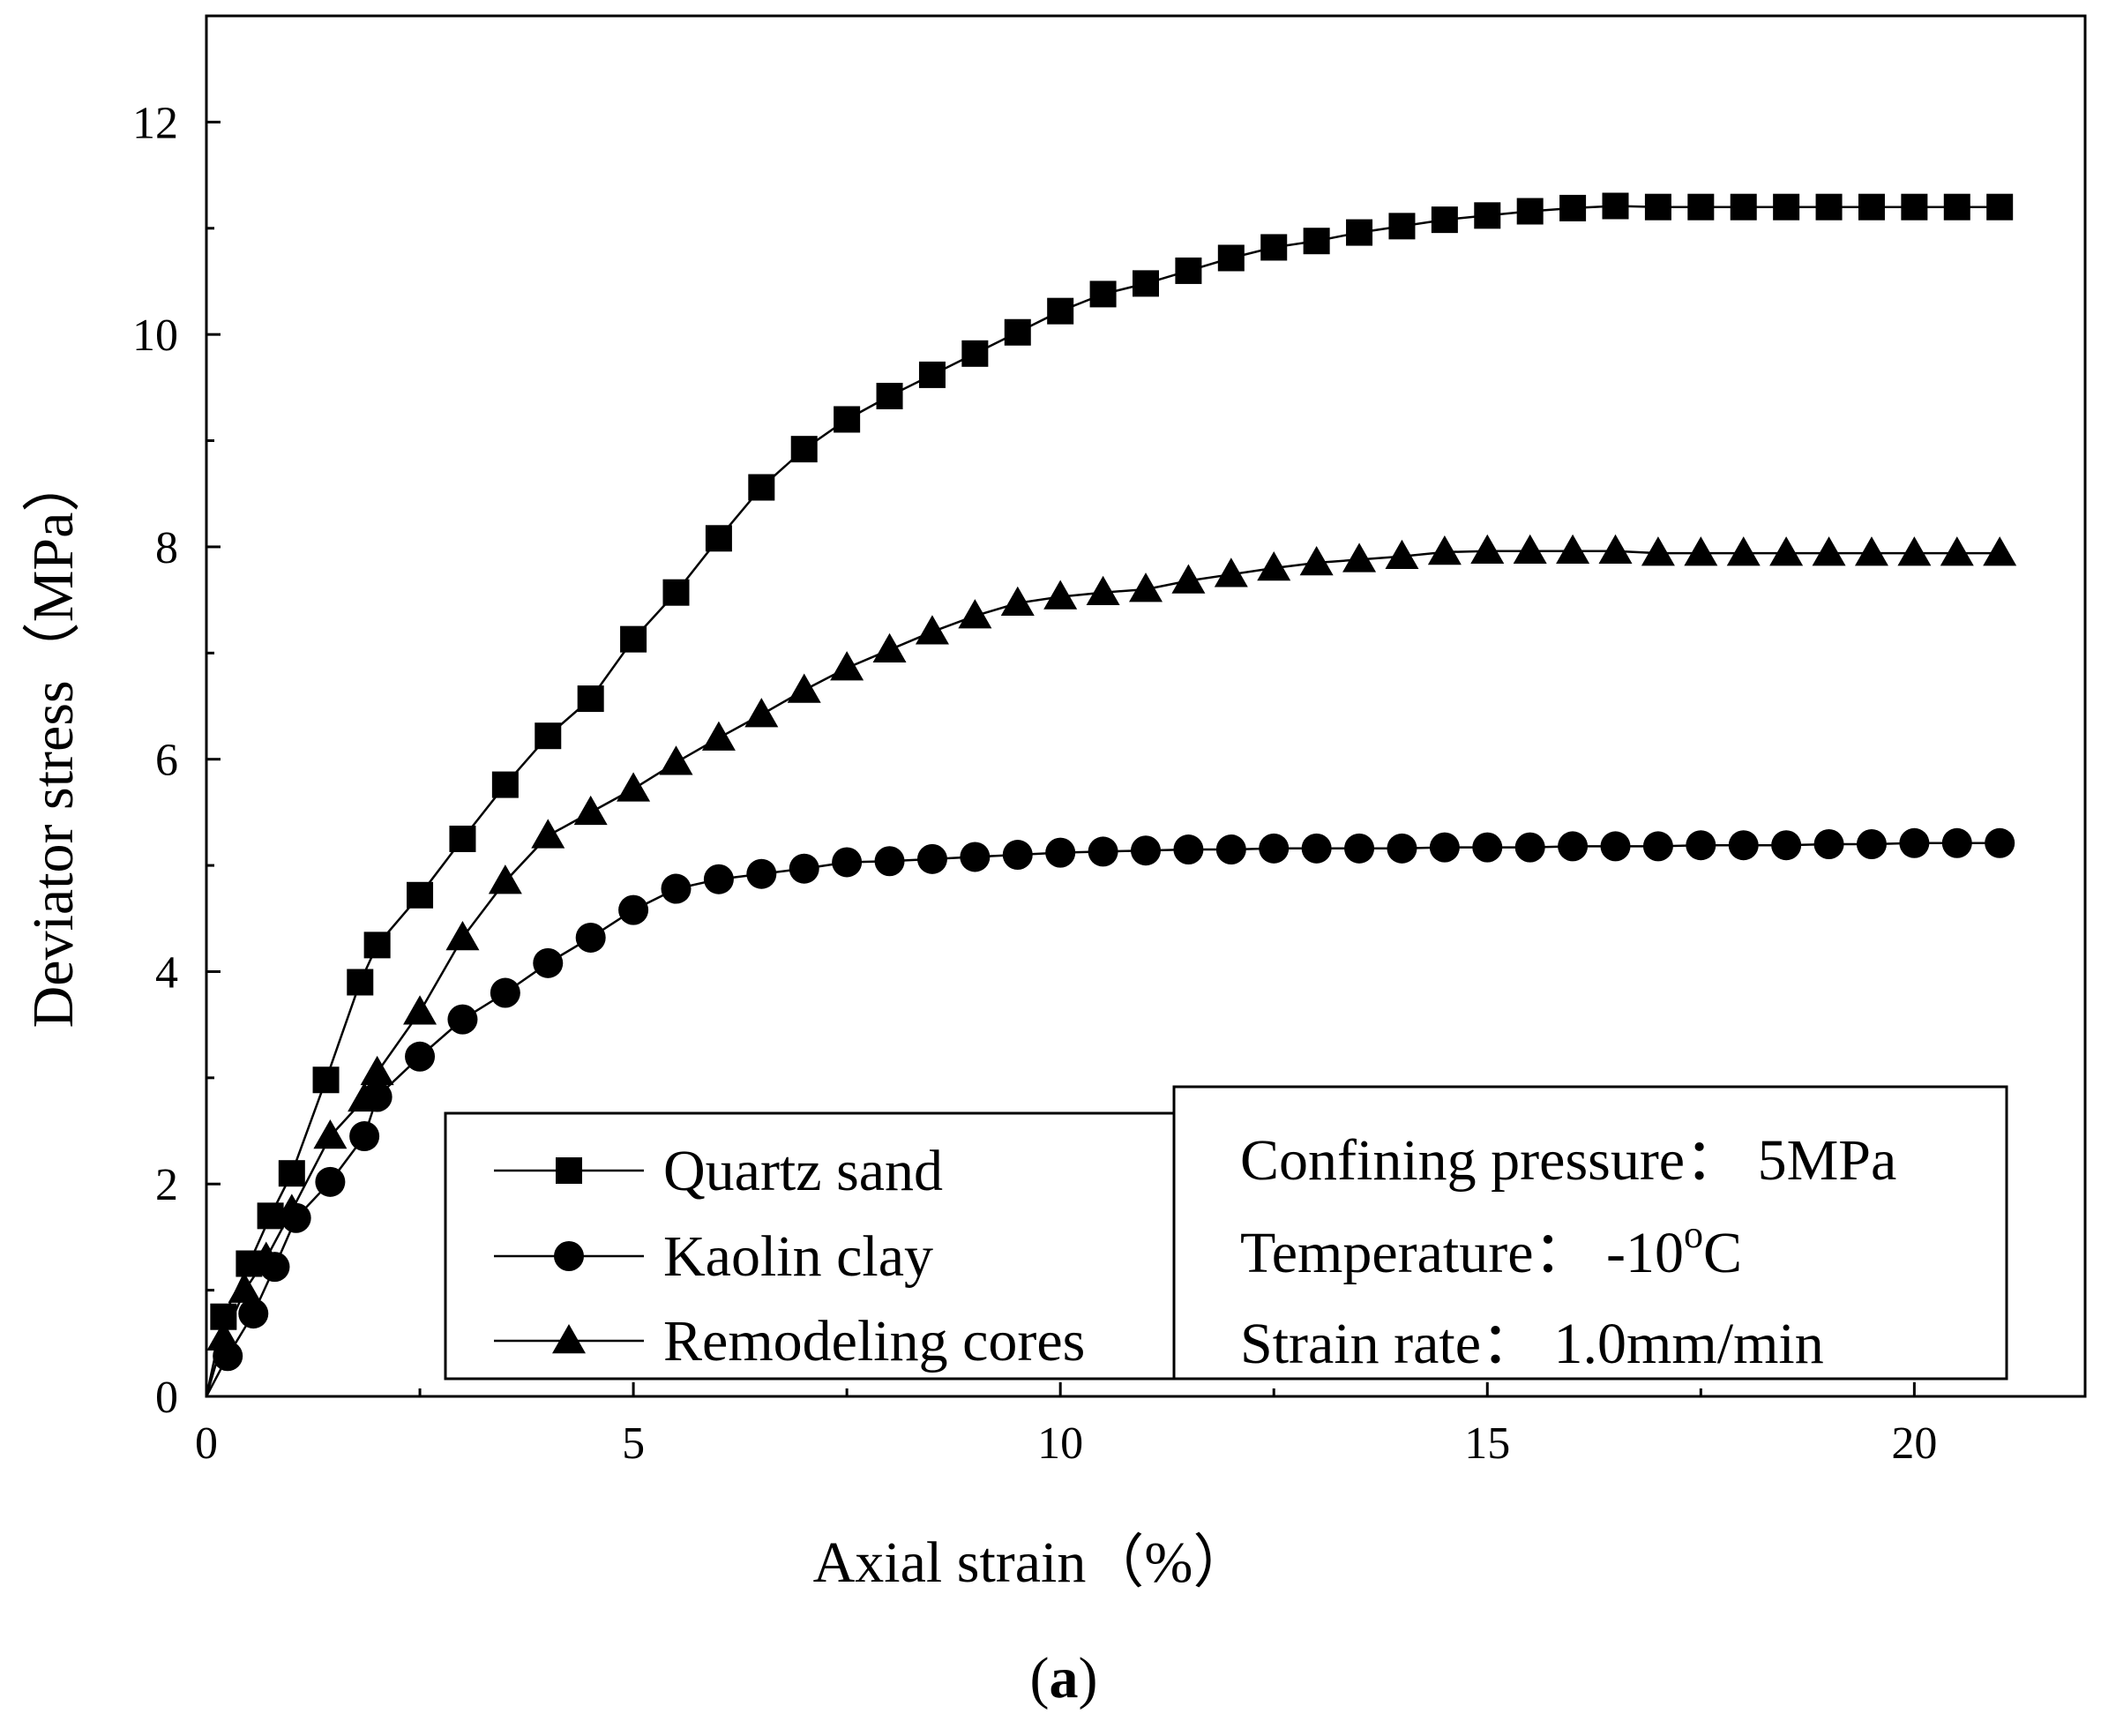 The height and width of the screenshot is (1736, 2101). What do you see at coordinates (798, 1256) in the screenshot?
I see `legend-label: Kaolin clay` at bounding box center [798, 1256].